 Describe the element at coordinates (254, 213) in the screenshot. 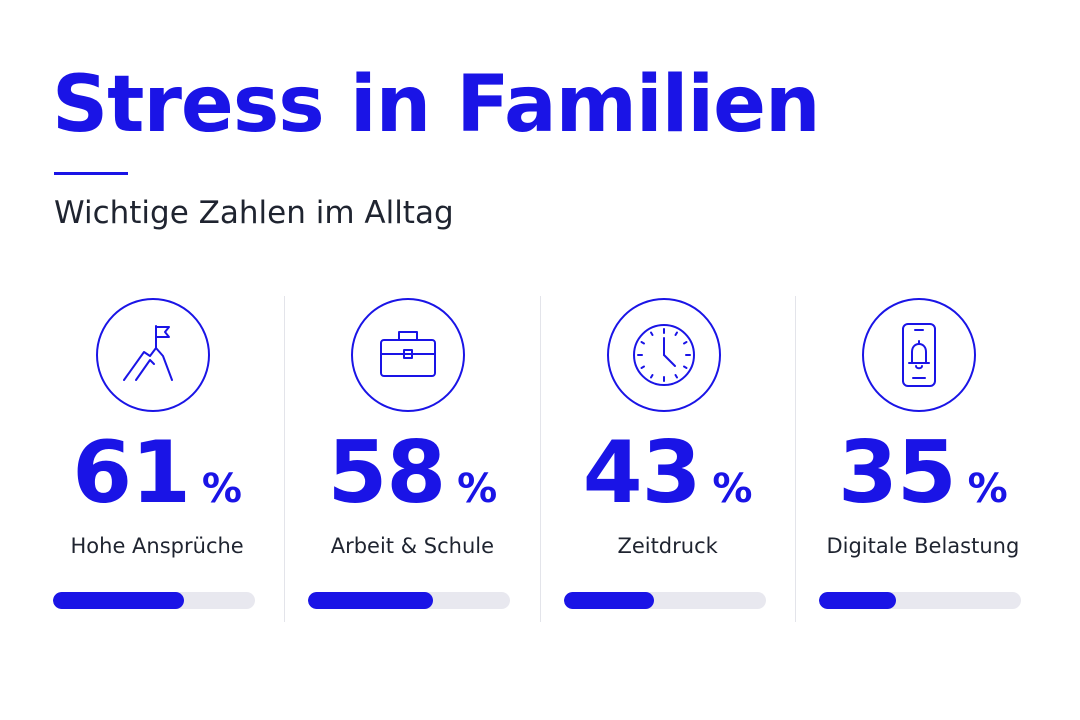

I see `page-subtitle: Wichtige Zahlen im Alltag` at that location.